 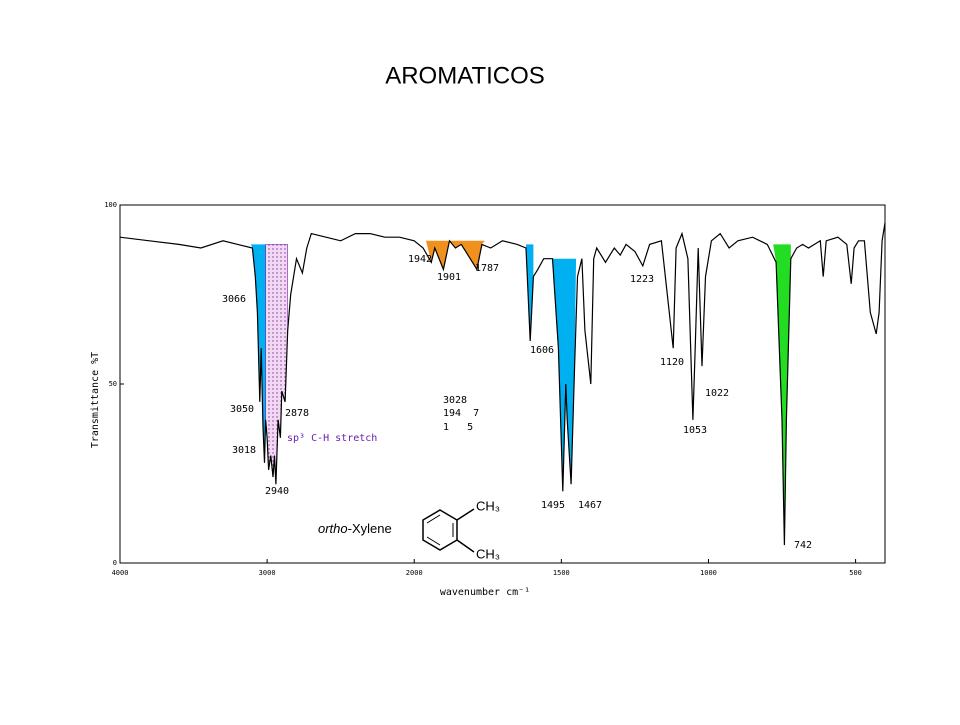 I want to click on molecule-prefix: ortho, so click(x=333, y=528).